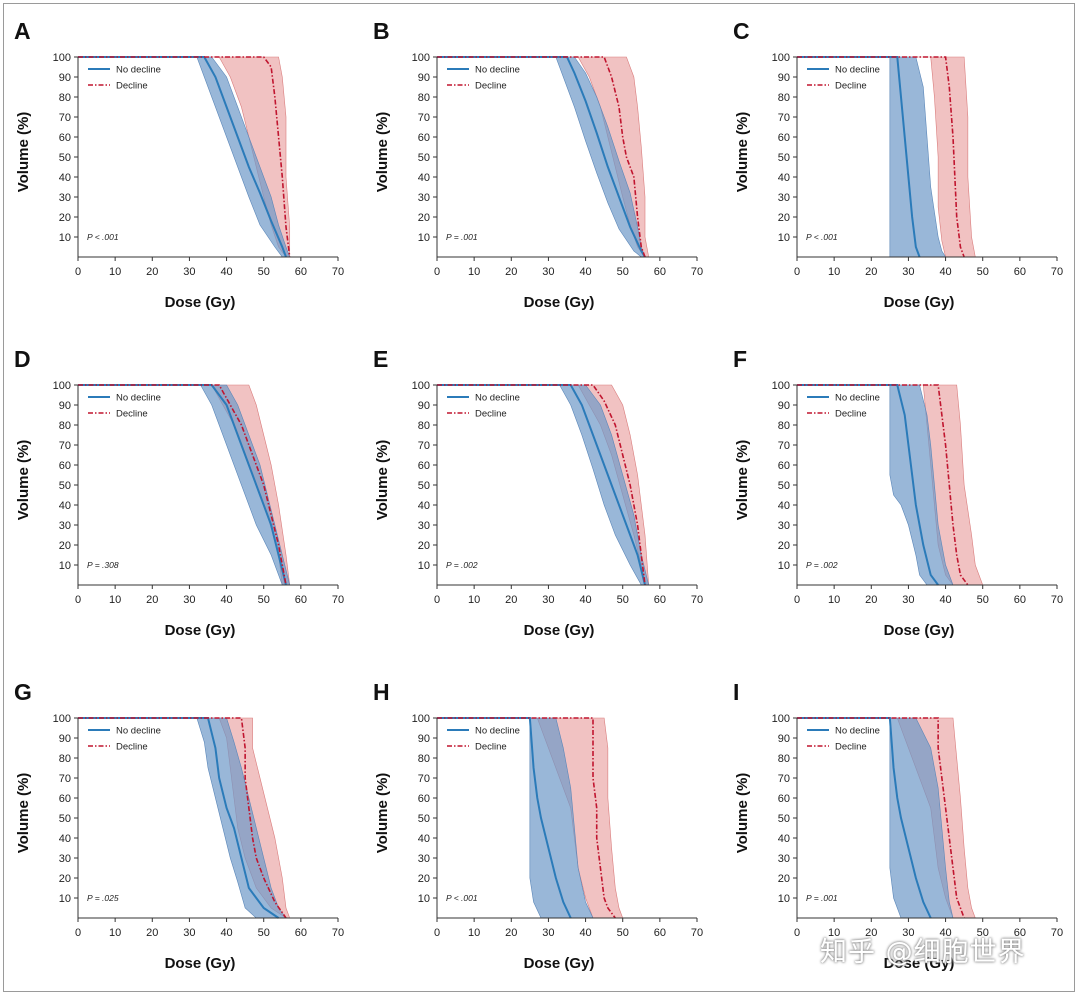 This screenshot has height=997, width=1080. I want to click on p-value-label: P = .025, so click(103, 898).